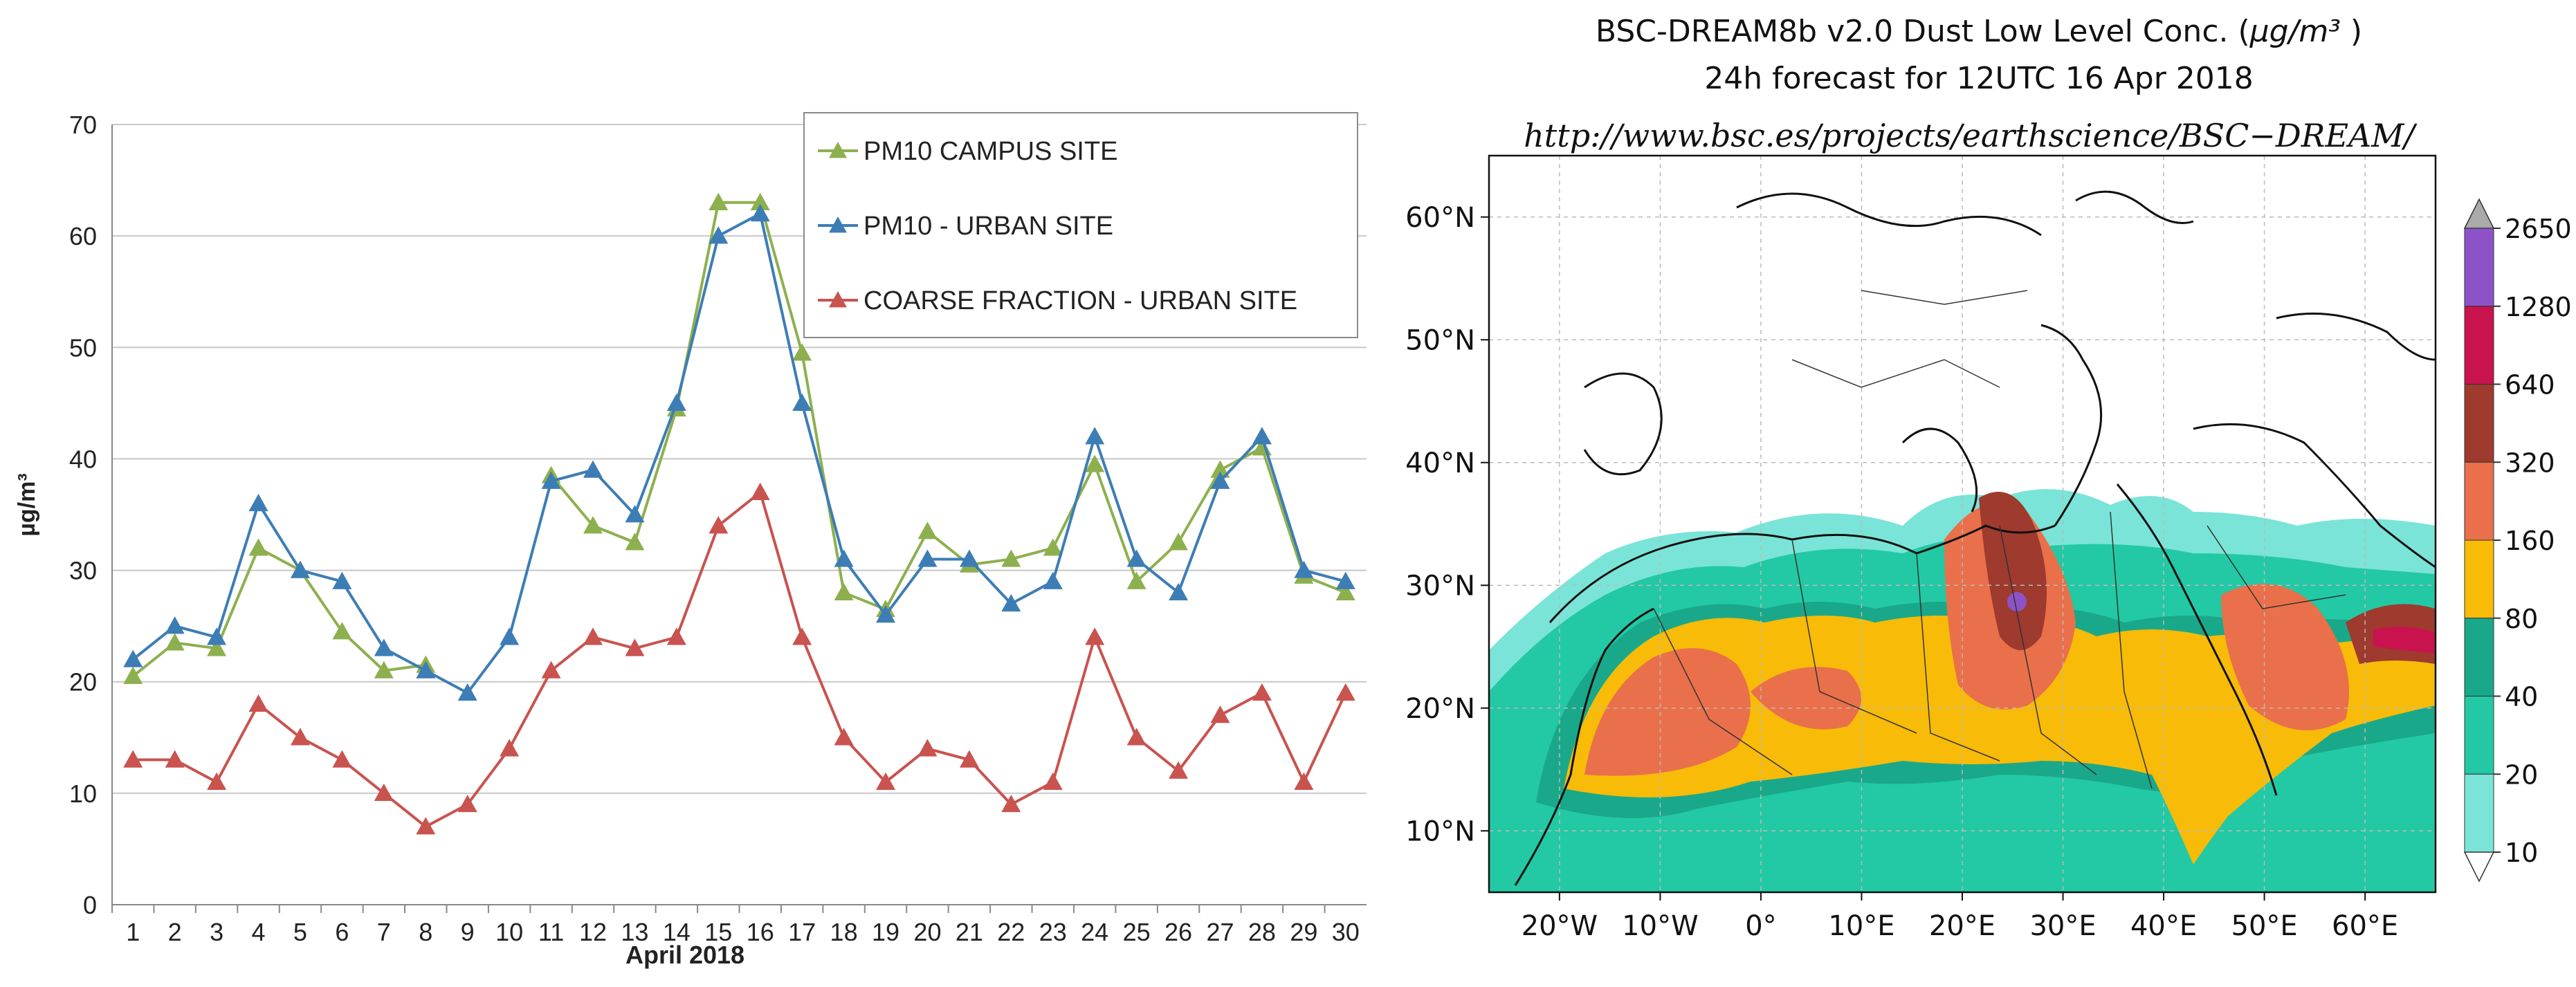  I want to click on y-tick-label: 70, so click(83, 125).